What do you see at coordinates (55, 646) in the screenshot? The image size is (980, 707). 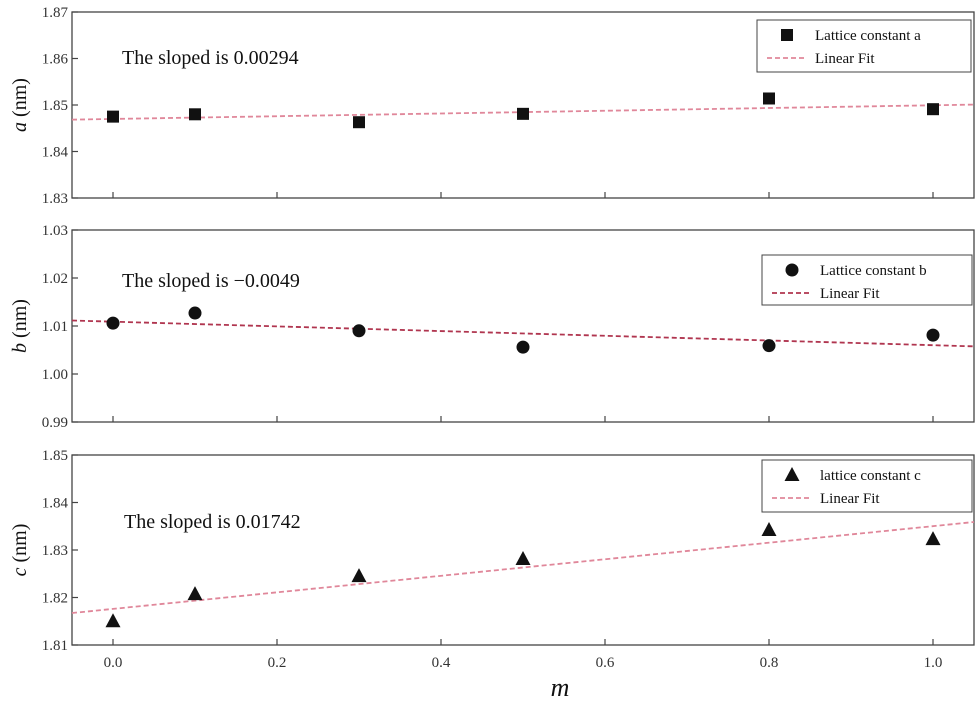 I see `y-tick-label: 1.81` at bounding box center [55, 646].